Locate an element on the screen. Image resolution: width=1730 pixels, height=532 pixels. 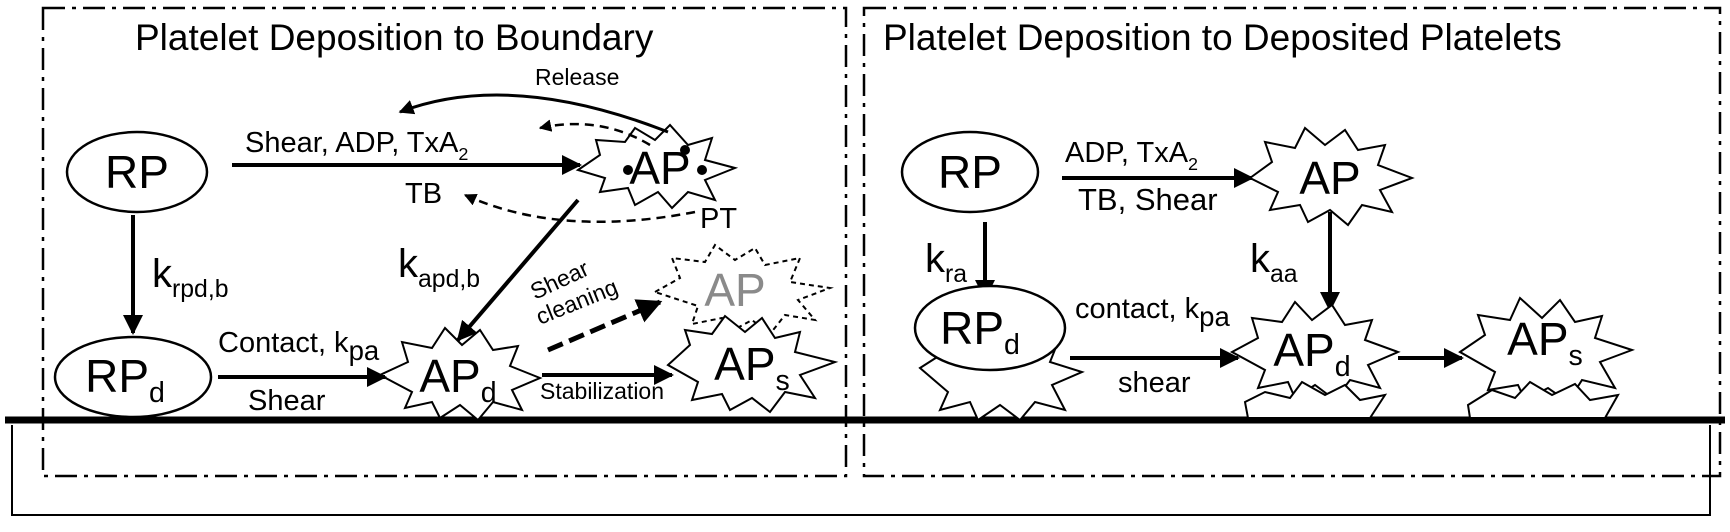
rp-label: RP is located at coordinates (137, 172).